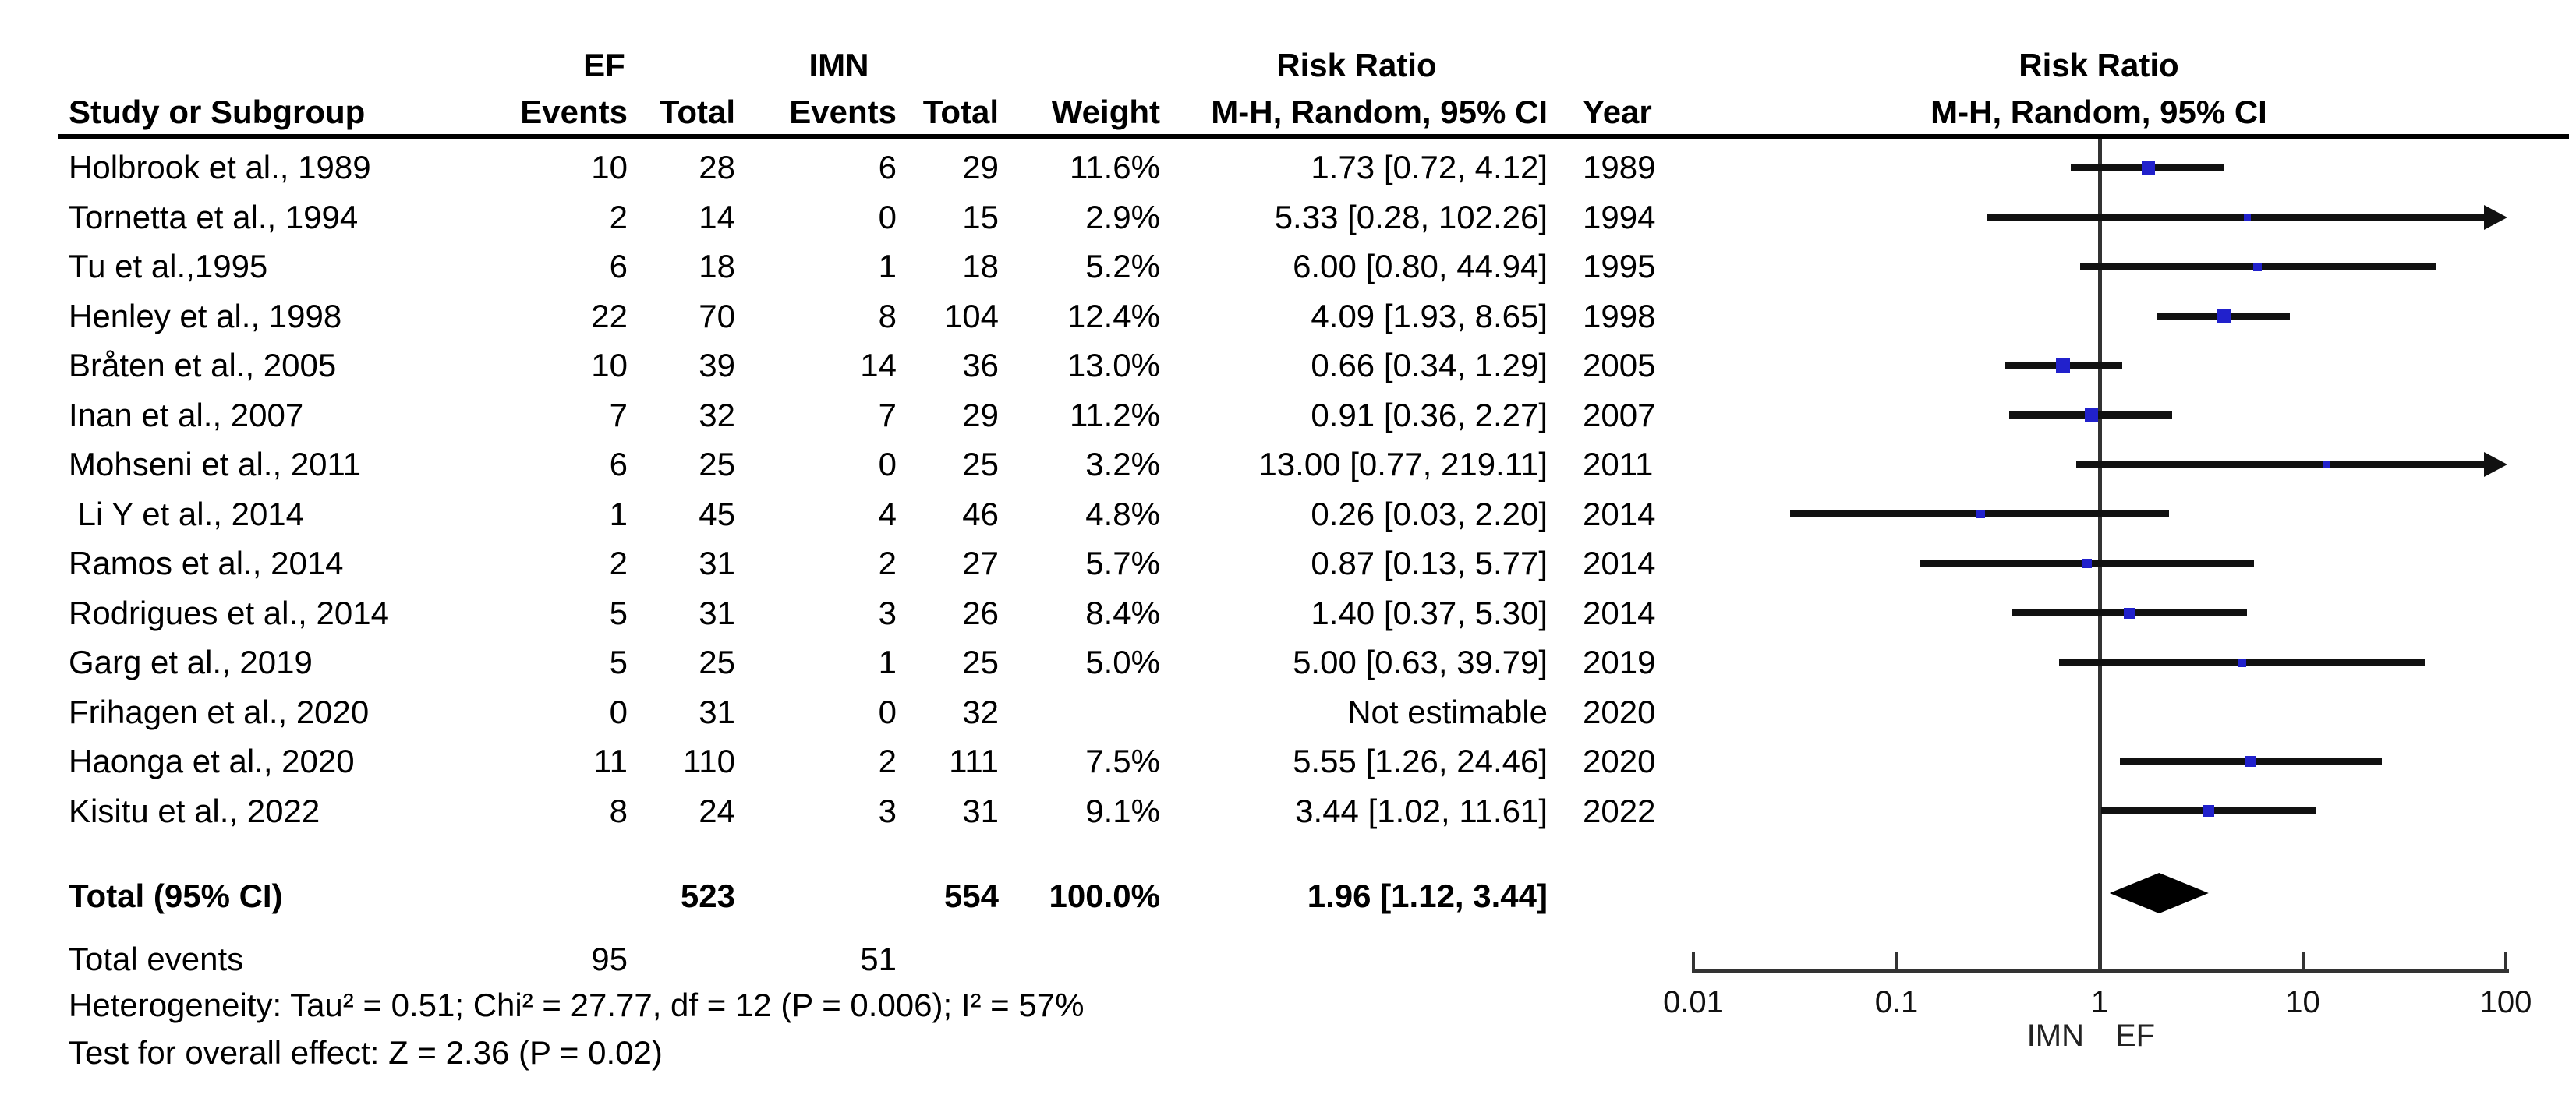  What do you see at coordinates (971, 315) in the screenshot?
I see `imn-total-cell: 104` at bounding box center [971, 315].